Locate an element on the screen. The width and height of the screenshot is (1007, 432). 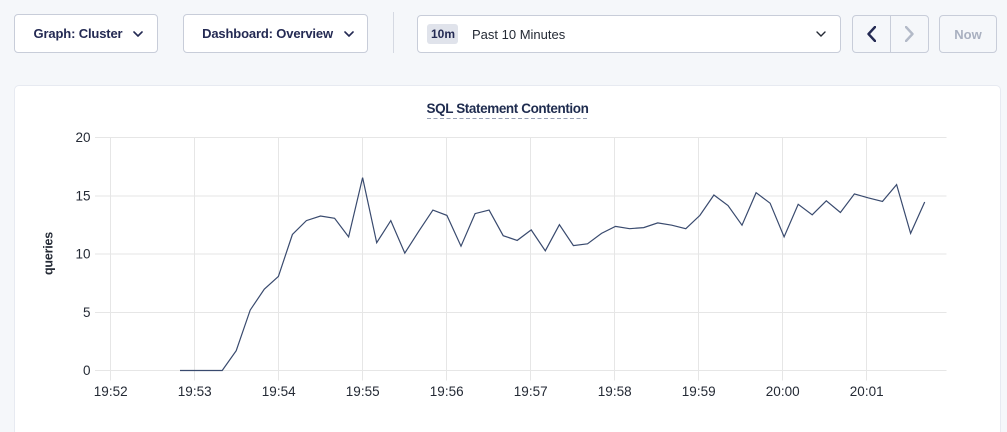
svg-text: queries is located at coordinates (49, 253).